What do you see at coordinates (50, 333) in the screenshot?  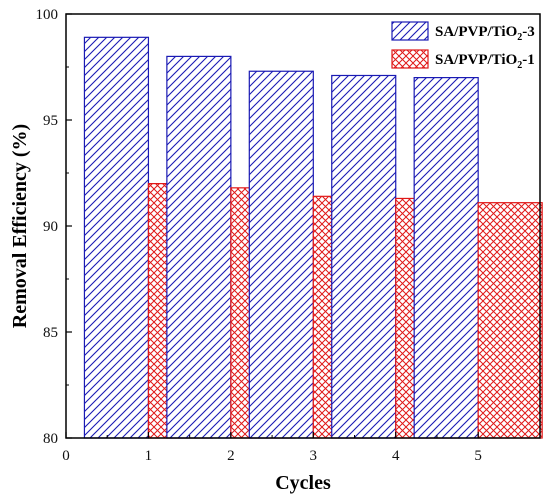 I see `y-tick-label: 85` at bounding box center [50, 333].